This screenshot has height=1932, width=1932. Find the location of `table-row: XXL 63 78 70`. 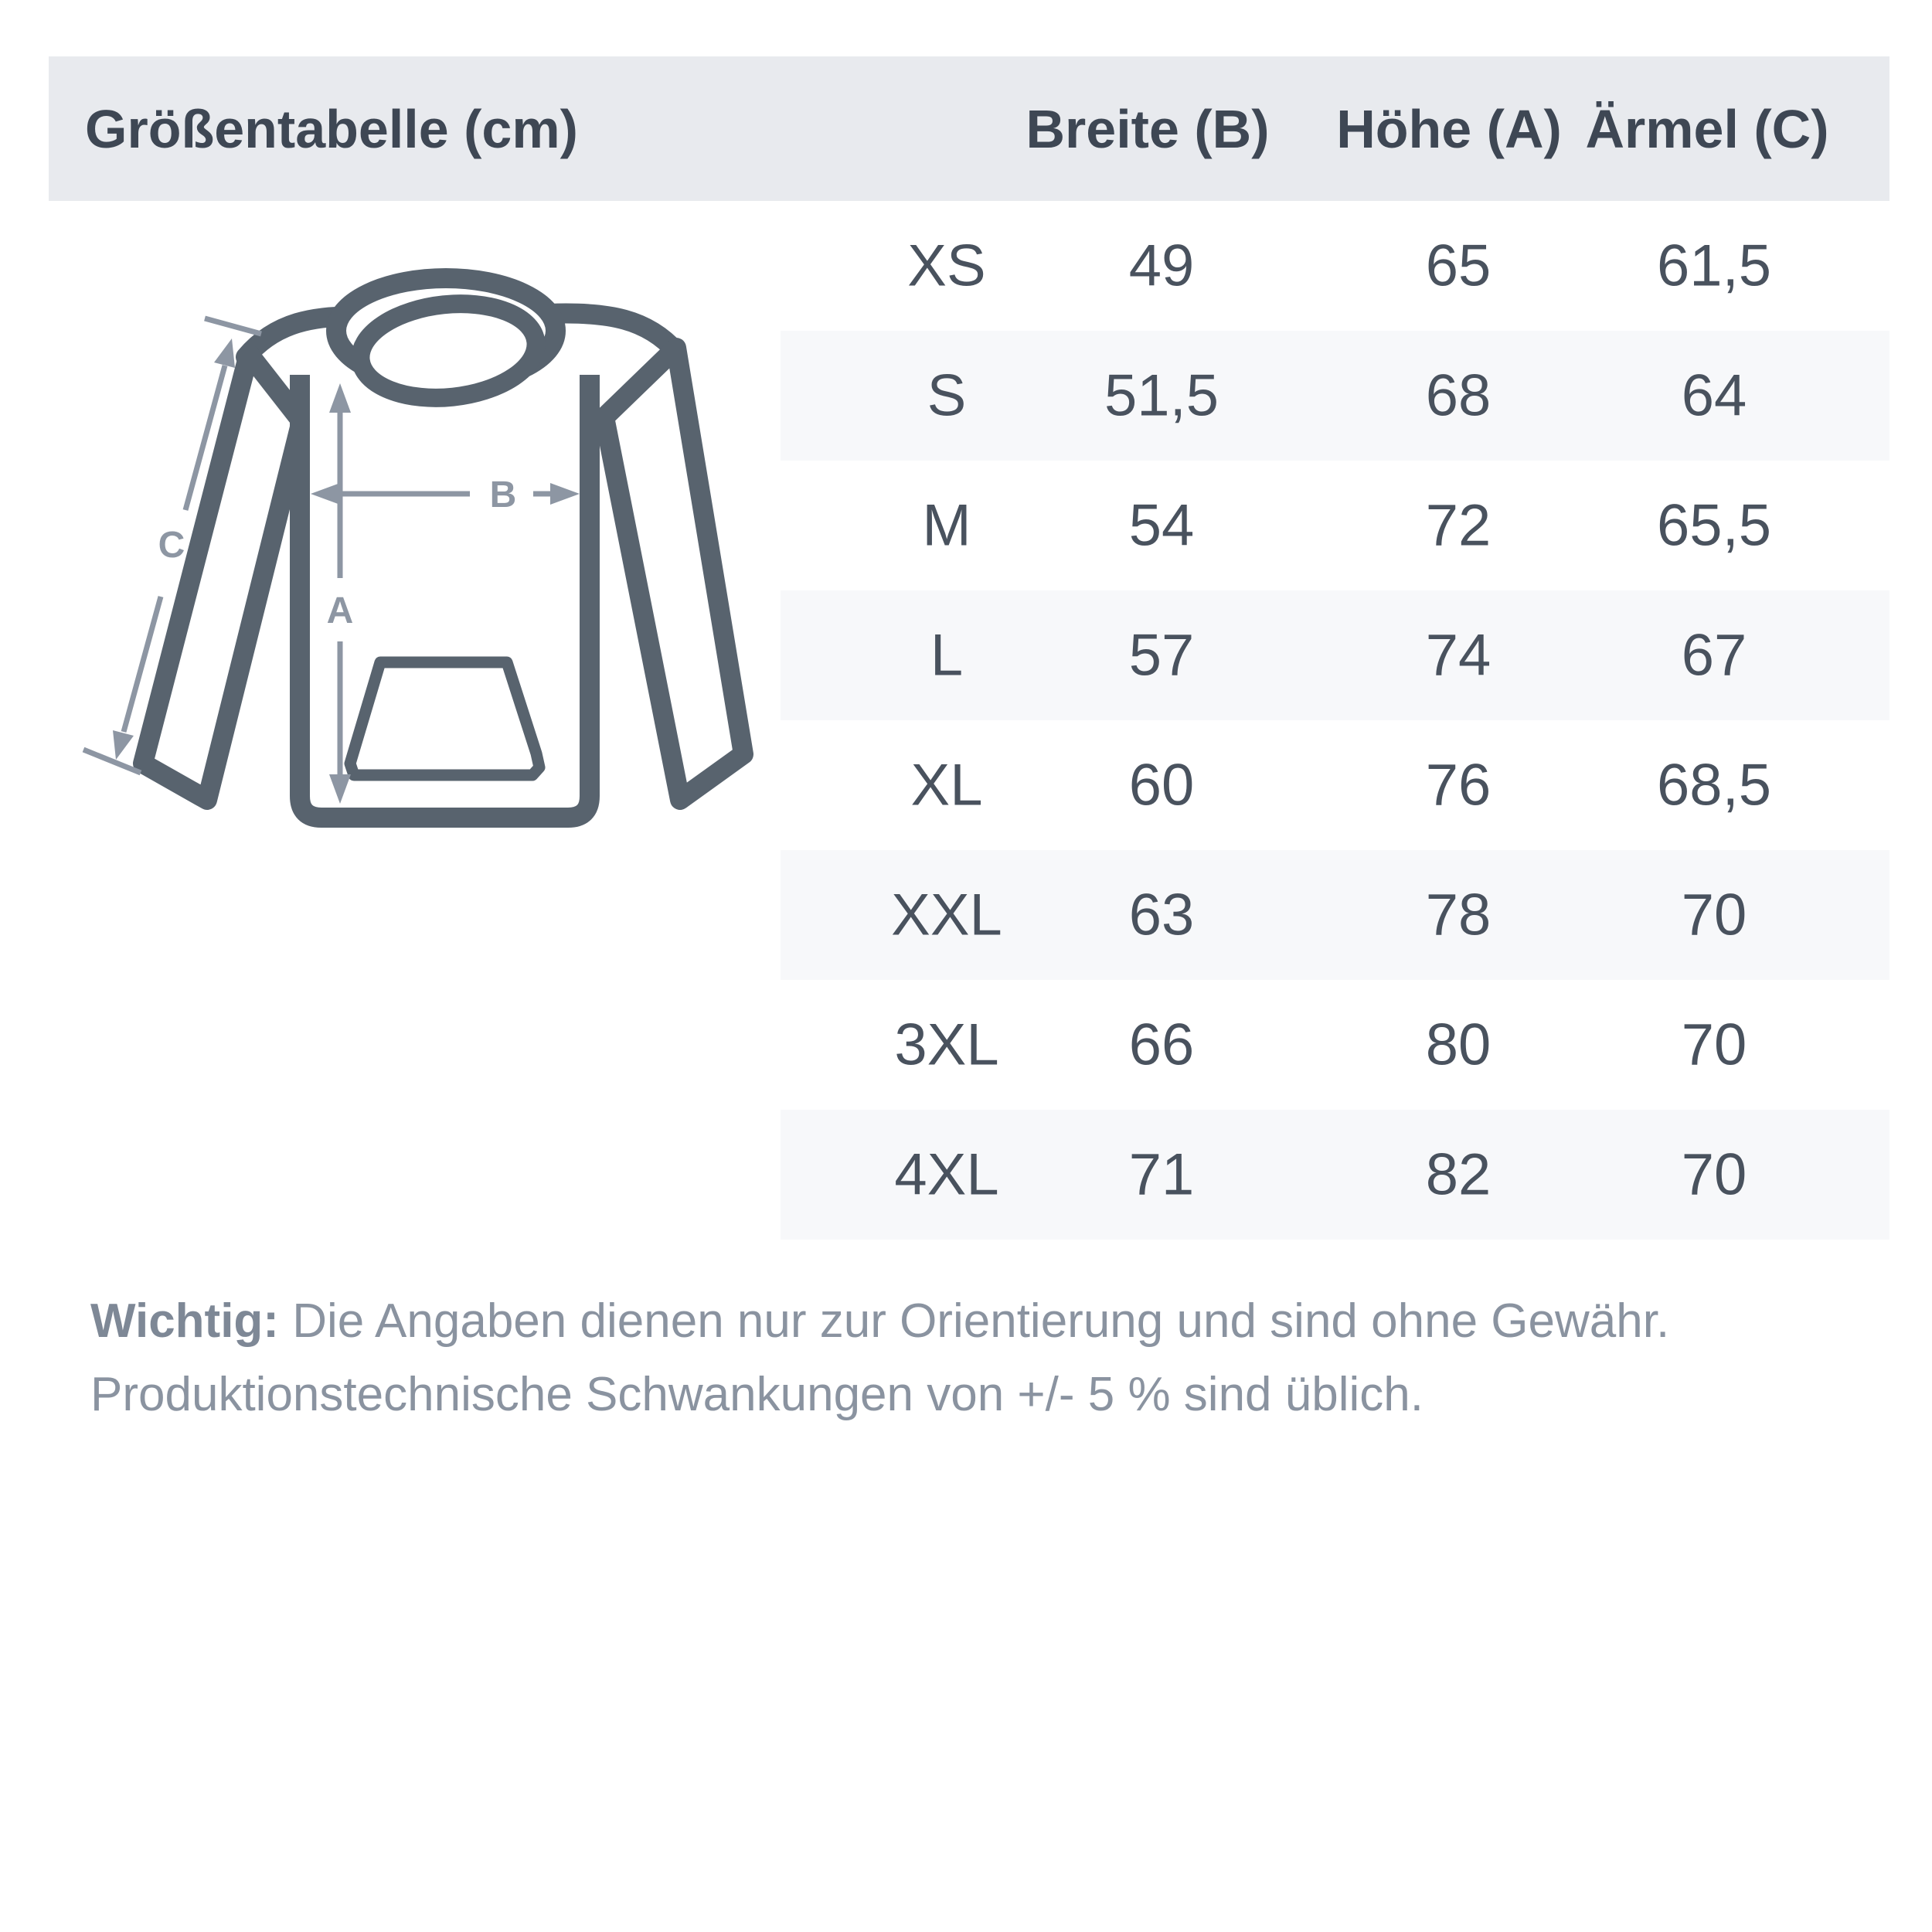

table-row: XXL 63 78 70 is located at coordinates (969, 915).